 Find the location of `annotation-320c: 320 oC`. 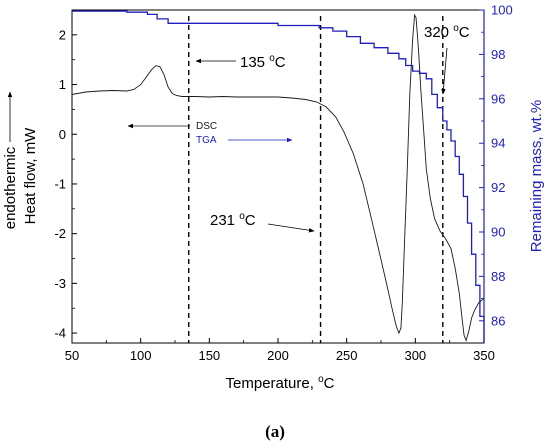

annotation-320c: 320 oC is located at coordinates (447, 59).